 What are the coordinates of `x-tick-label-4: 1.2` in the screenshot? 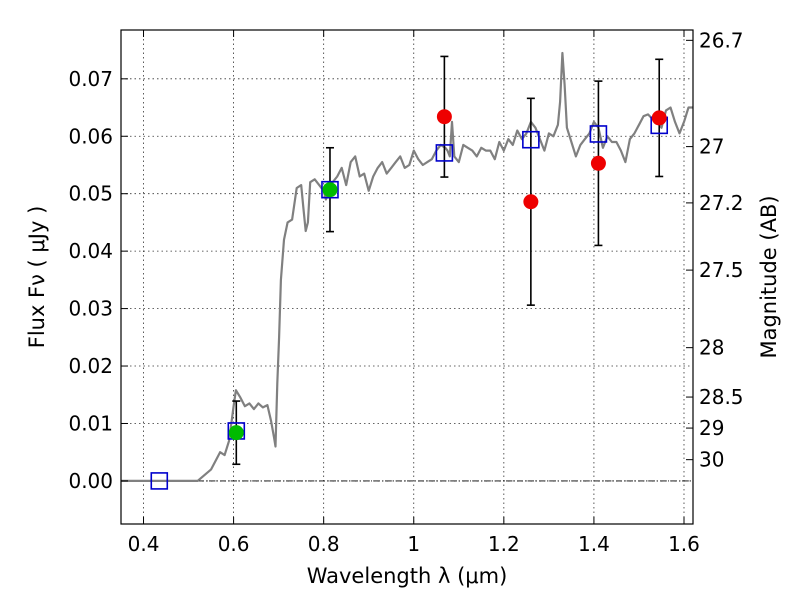 It's located at (504, 544).